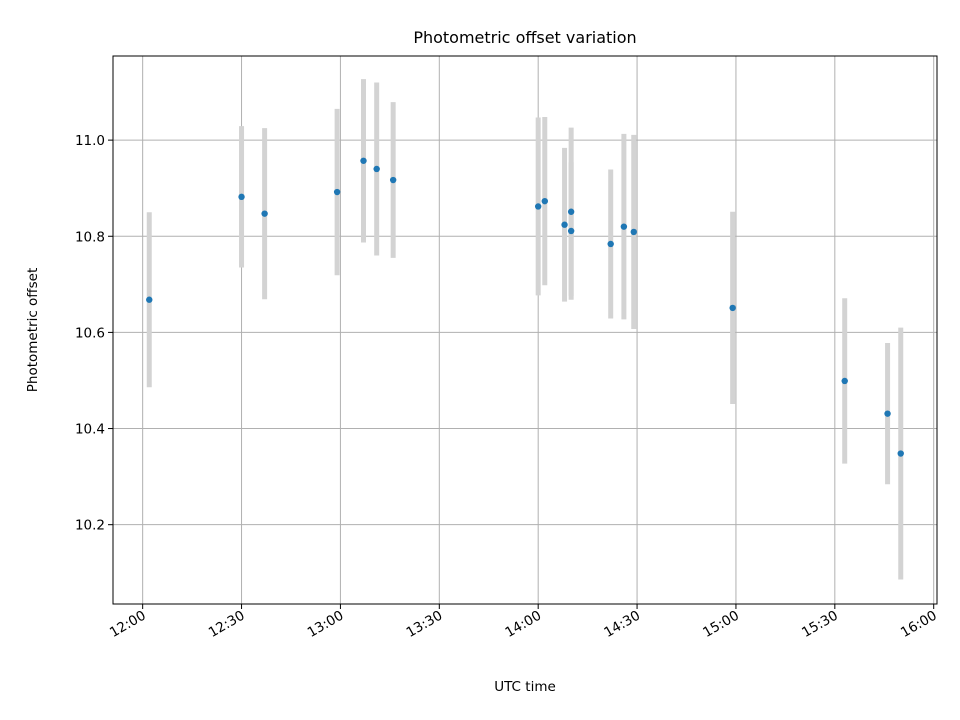 This screenshot has height=720, width=960. I want to click on y-tick-label: 10.6, so click(90, 333).